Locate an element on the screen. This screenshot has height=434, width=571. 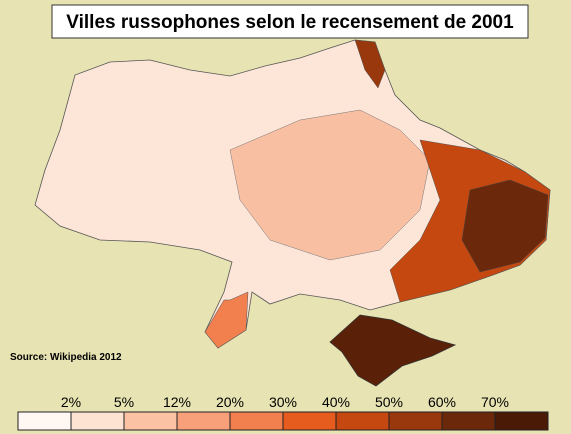
legend-label: 20% is located at coordinates (230, 402).